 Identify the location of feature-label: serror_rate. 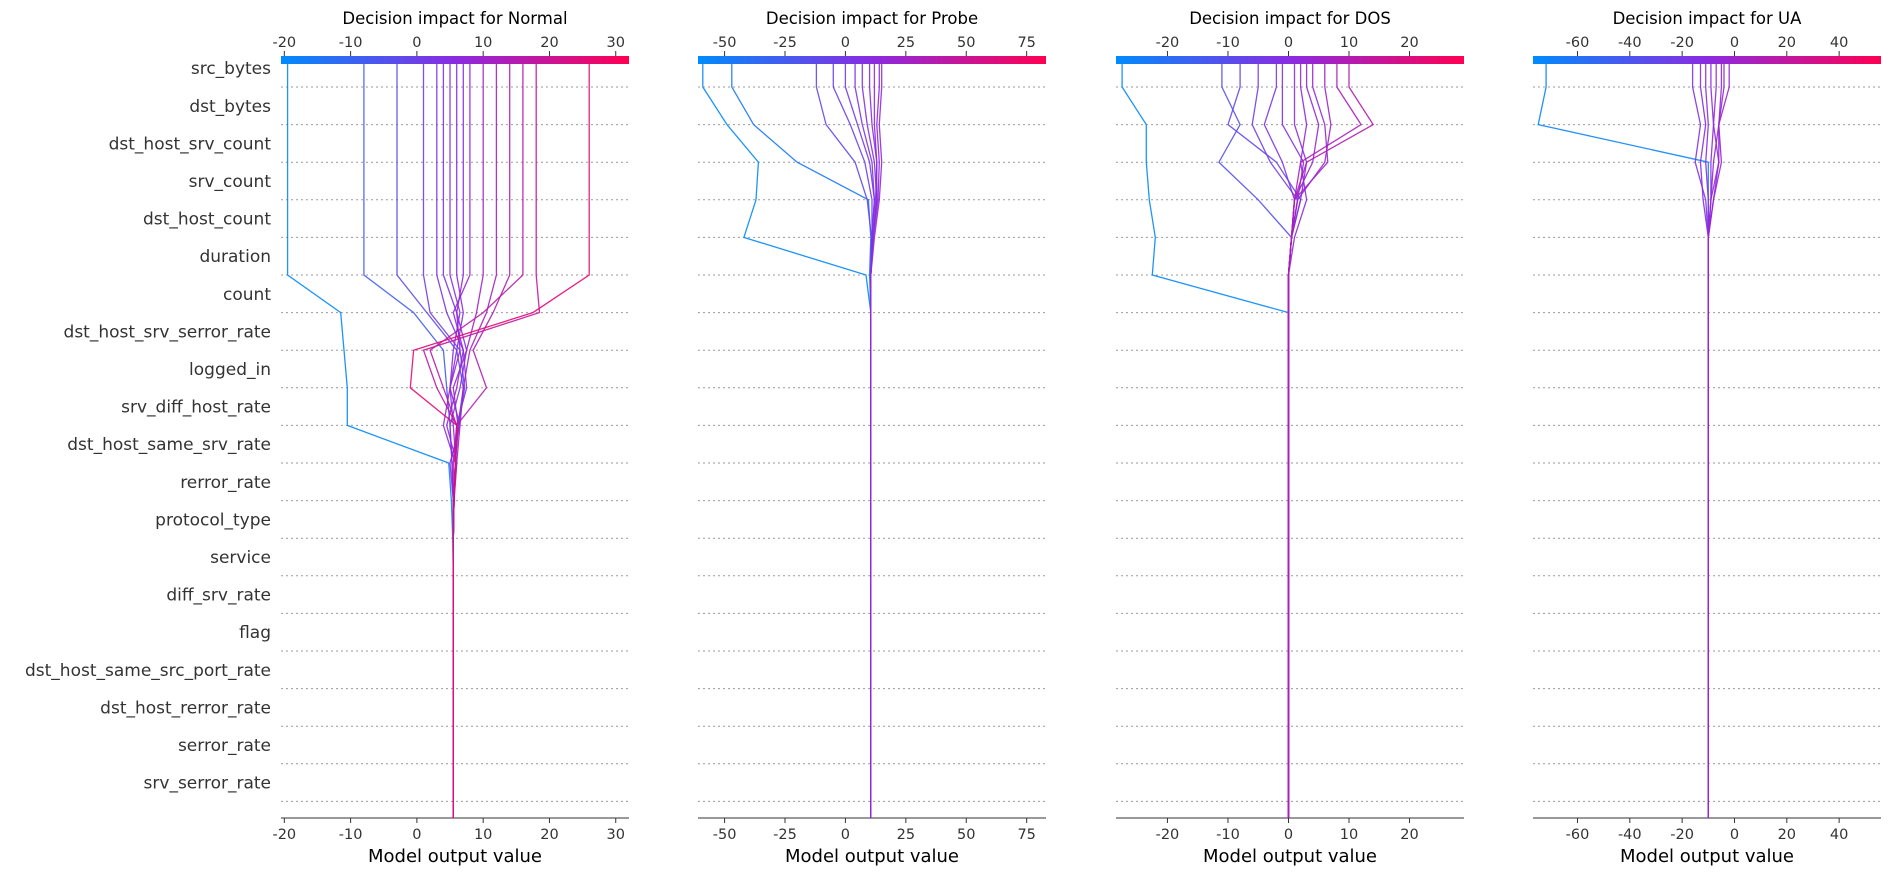
(224, 746).